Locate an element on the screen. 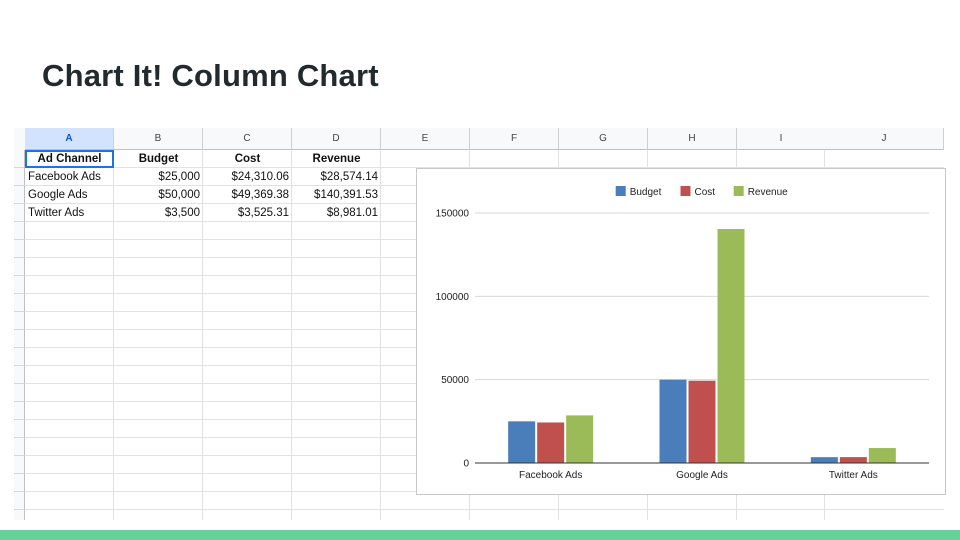 The width and height of the screenshot is (960, 540). legend-swatch-budget is located at coordinates (620, 191).